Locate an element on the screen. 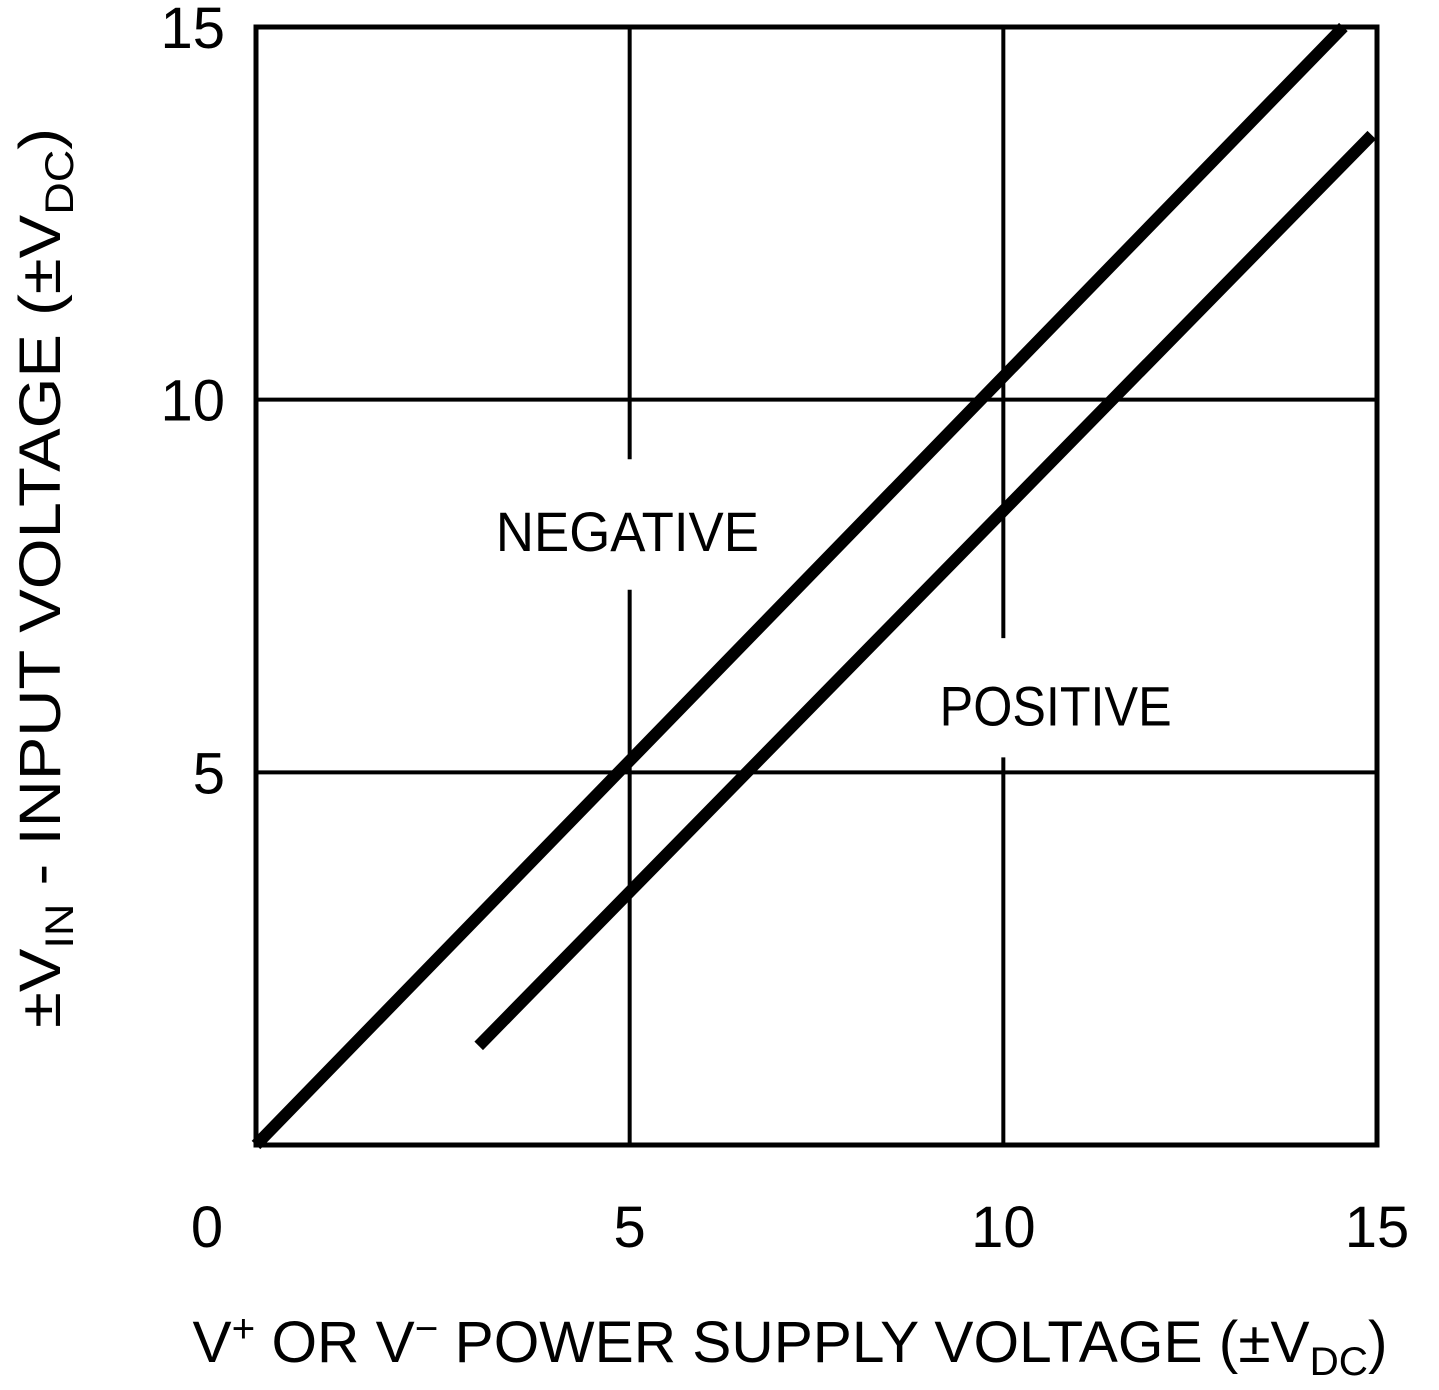 This screenshot has width=1439, height=1390. region-label-positive: POSITIVE is located at coordinates (1056, 705).